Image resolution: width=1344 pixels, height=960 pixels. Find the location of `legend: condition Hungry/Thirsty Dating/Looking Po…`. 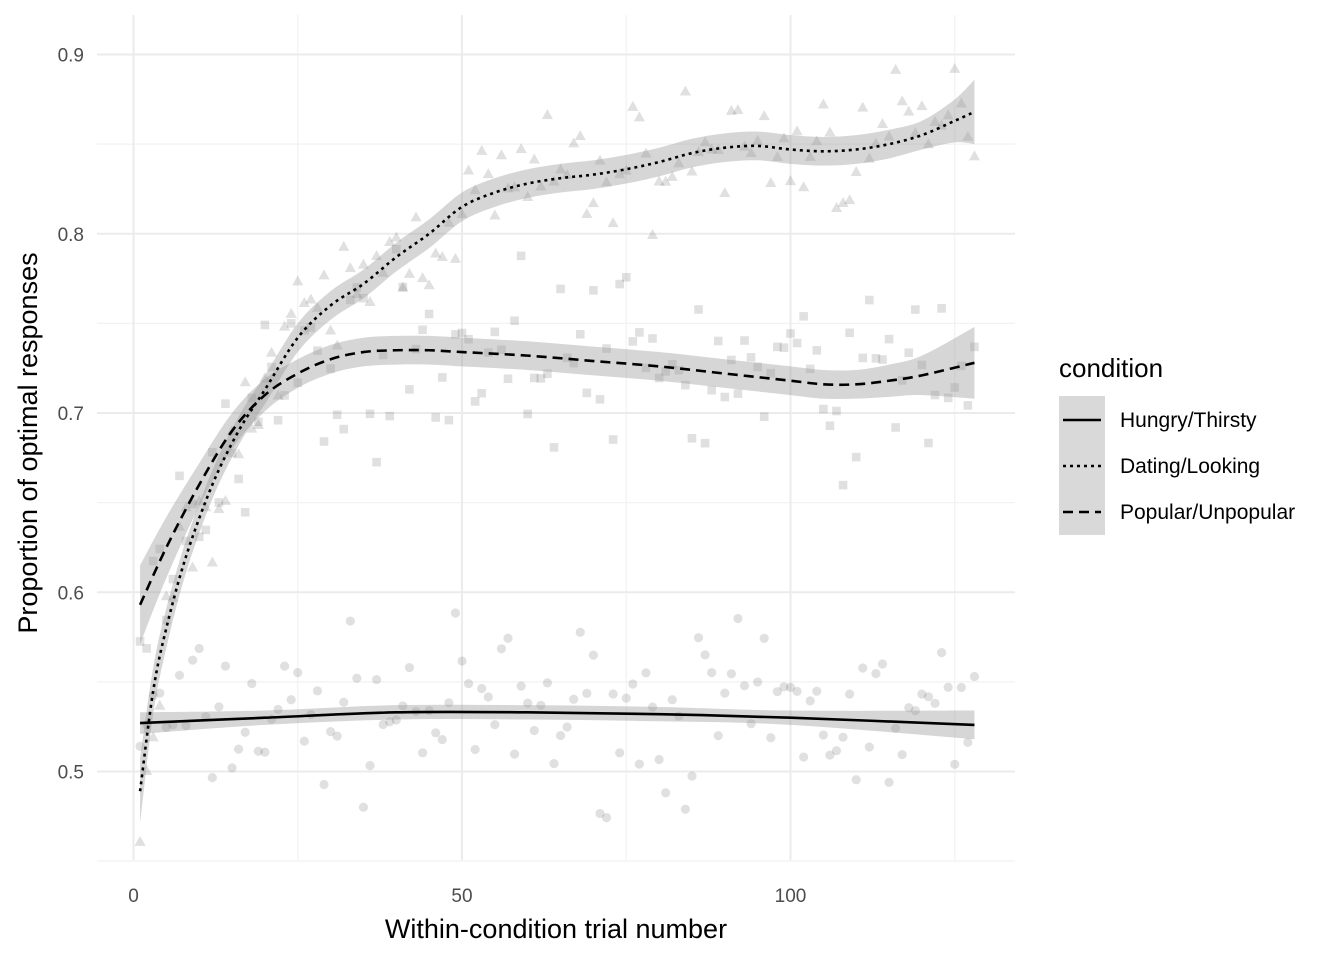

legend: condition Hungry/Thirsty Dating/Looking Po… is located at coordinates (1177, 444).